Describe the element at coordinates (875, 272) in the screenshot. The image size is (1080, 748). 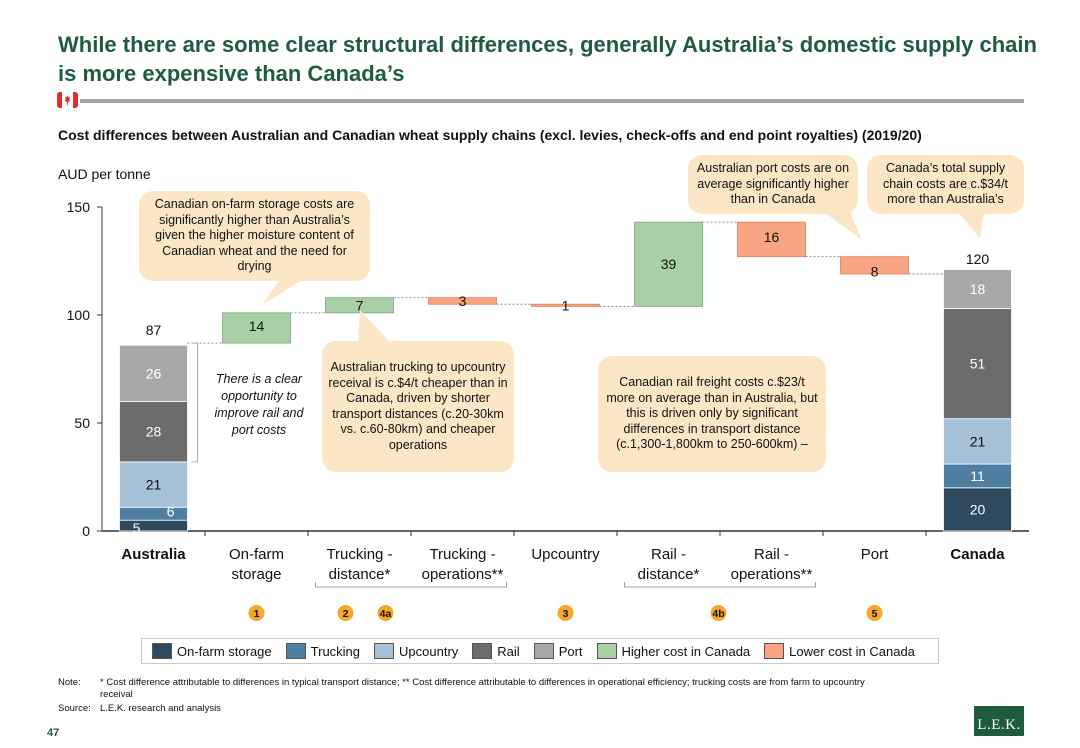
I see `bridge-value-label: 8` at that location.